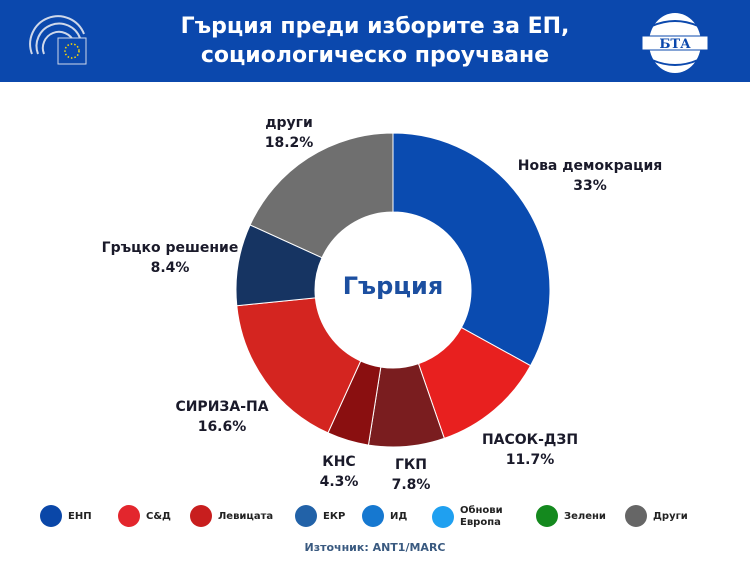  Describe the element at coordinates (289, 133) in the screenshot. I see `label-others: други 18.2%` at that location.